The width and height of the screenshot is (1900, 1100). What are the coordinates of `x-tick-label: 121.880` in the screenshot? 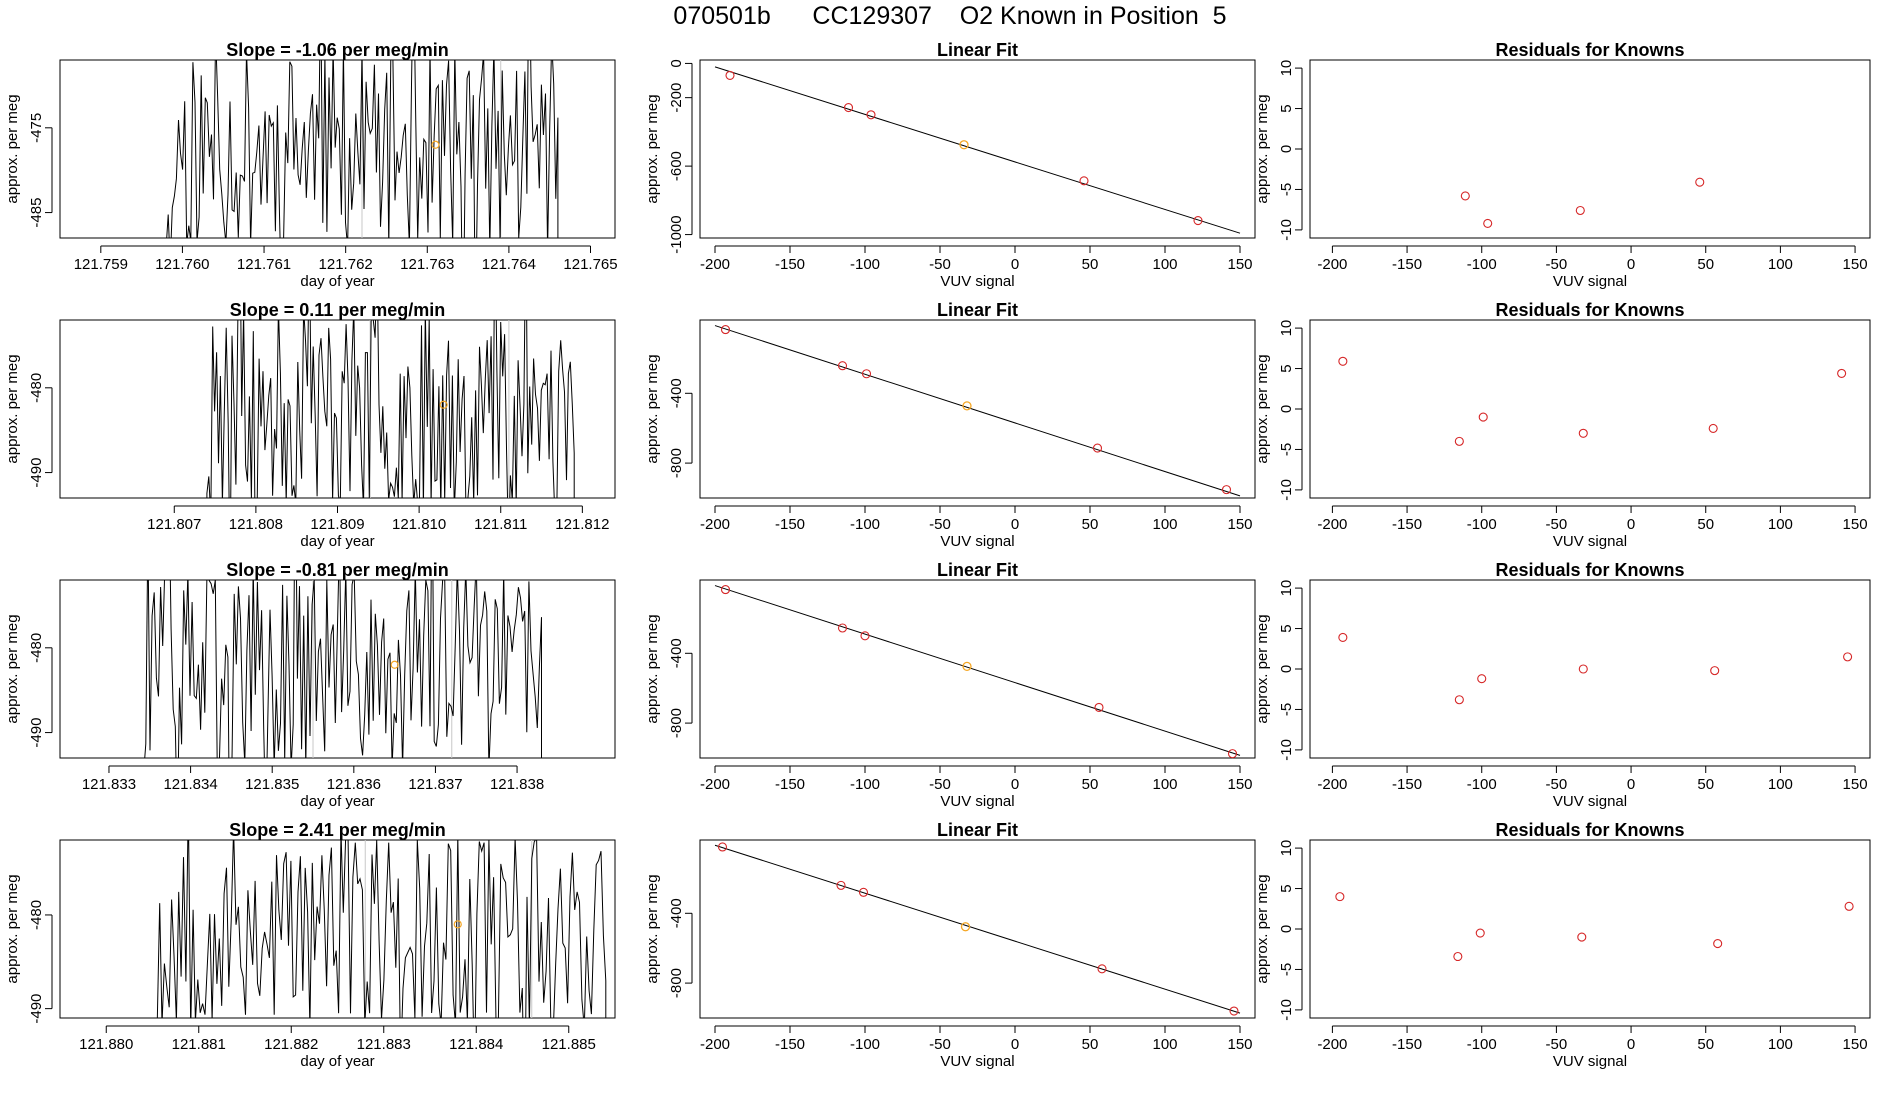 It's located at (106, 1044).